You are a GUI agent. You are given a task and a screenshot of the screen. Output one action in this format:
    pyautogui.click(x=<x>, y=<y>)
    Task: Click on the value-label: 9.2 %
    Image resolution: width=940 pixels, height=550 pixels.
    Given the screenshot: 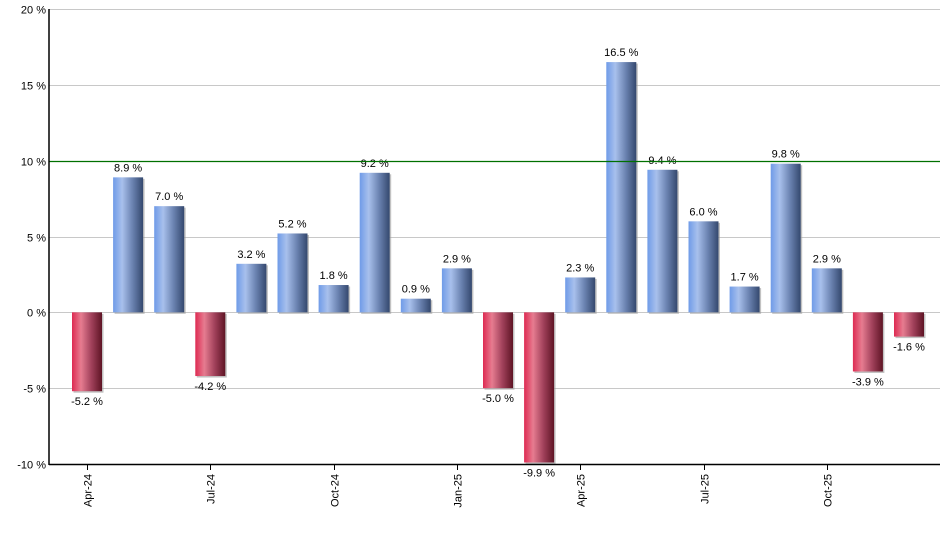 What is the action you would take?
    pyautogui.click(x=375, y=164)
    